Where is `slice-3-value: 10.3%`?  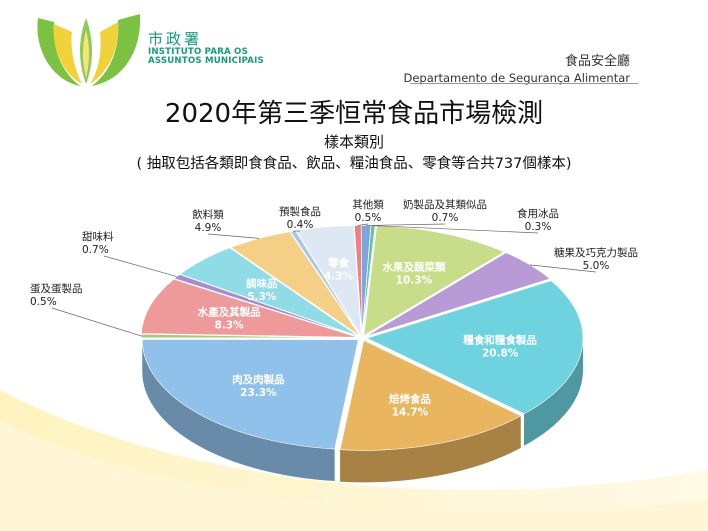
slice-3-value: 10.3% is located at coordinates (414, 280).